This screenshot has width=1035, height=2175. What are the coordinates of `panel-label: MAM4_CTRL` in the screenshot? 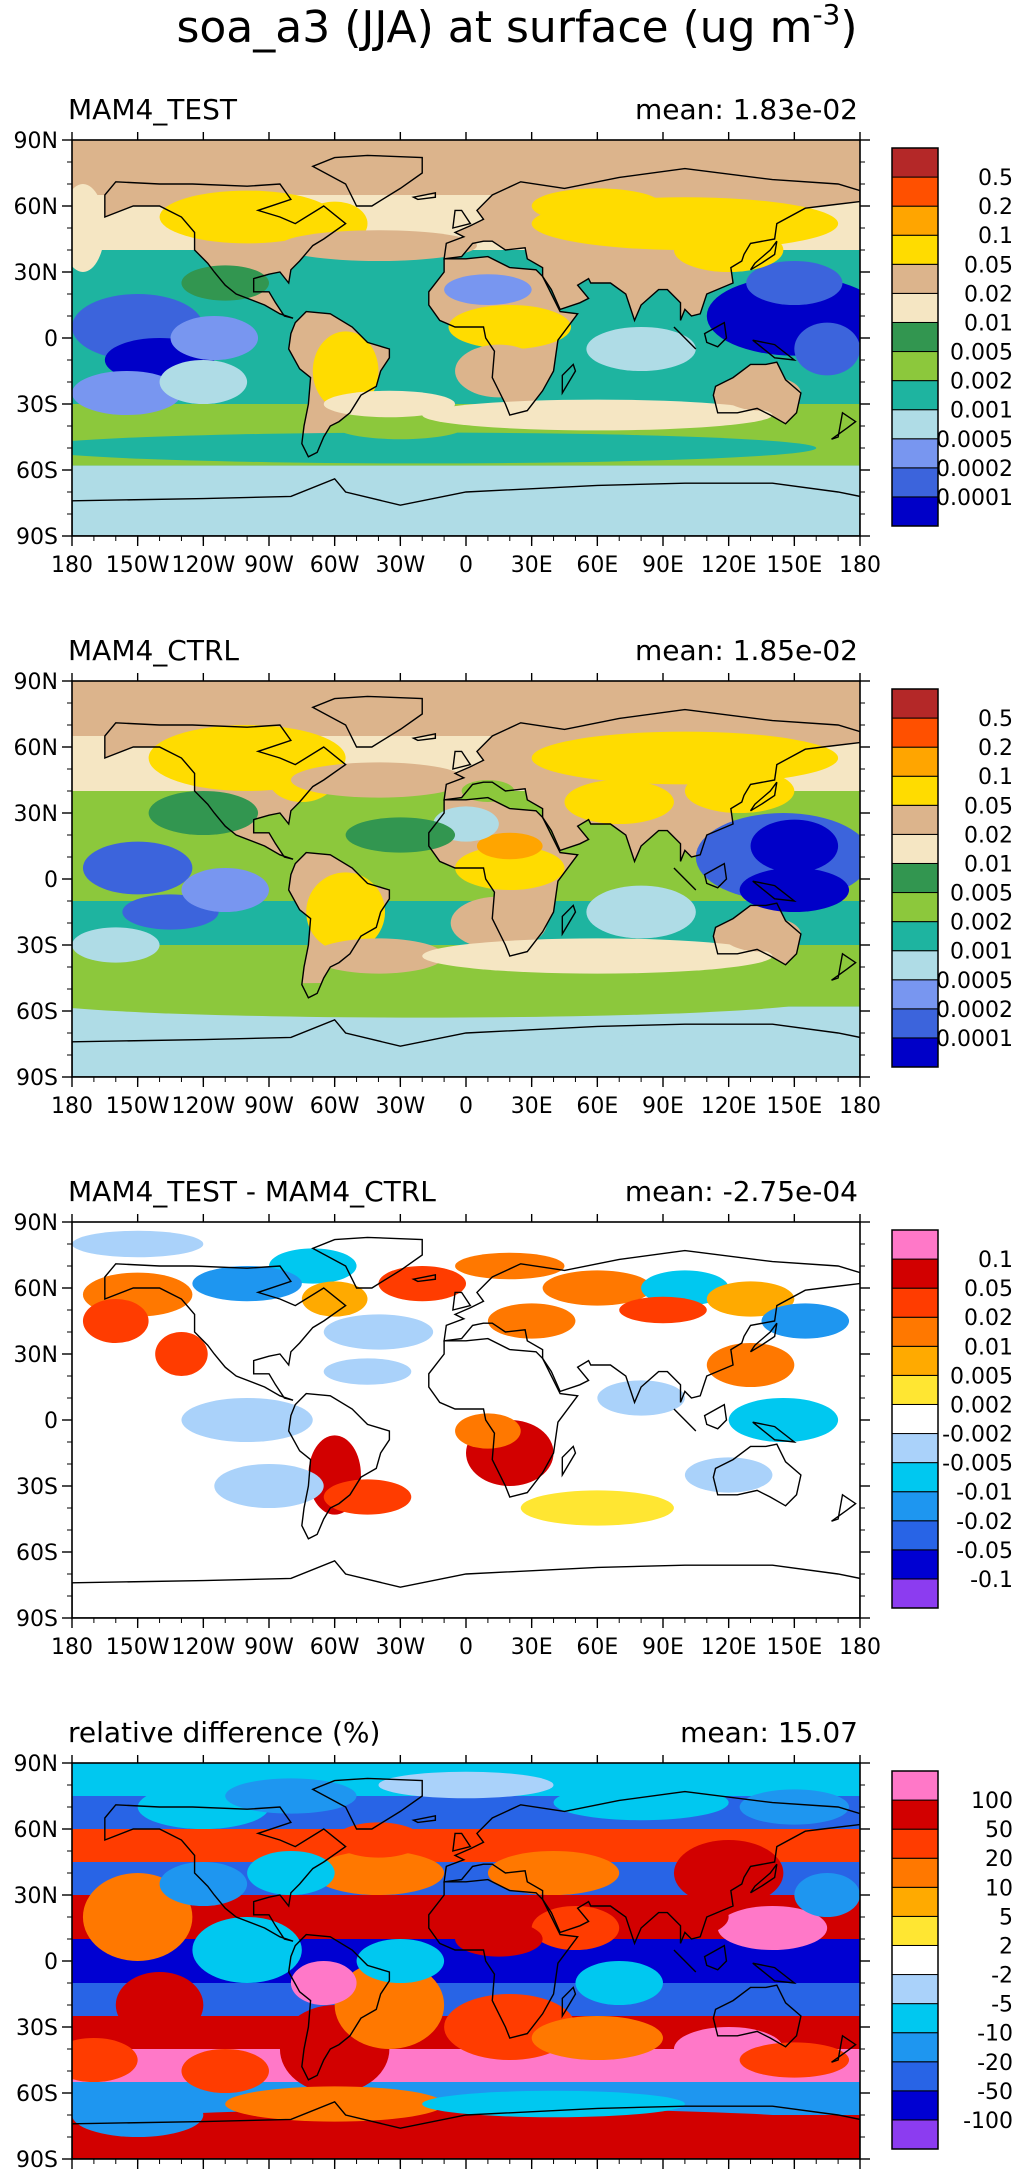 It's located at (153, 650).